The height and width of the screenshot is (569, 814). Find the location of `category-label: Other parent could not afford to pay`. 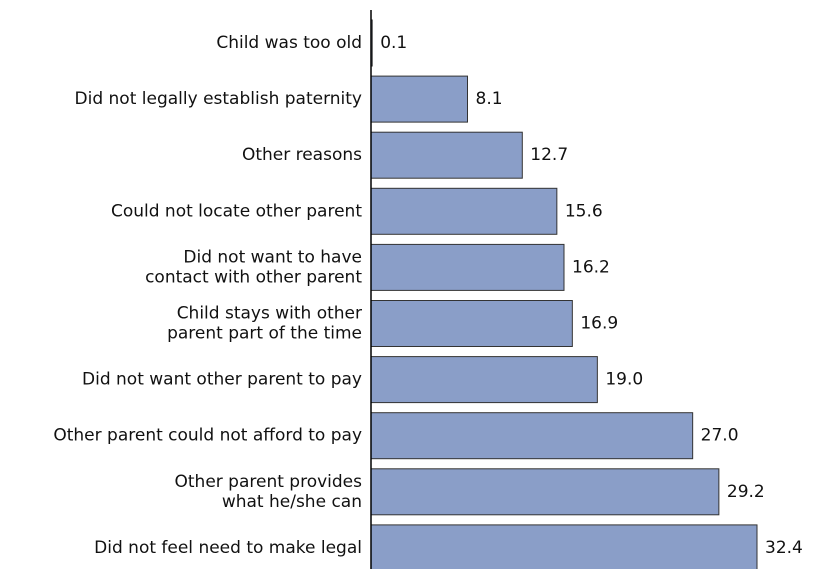

category-label: Other parent could not afford to pay is located at coordinates (207, 436).